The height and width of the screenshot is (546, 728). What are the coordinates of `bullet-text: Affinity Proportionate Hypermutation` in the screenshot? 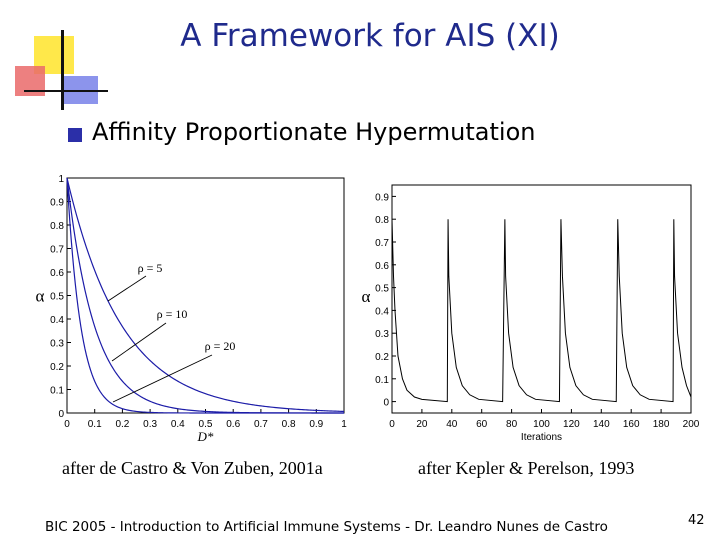 It's located at (314, 132).